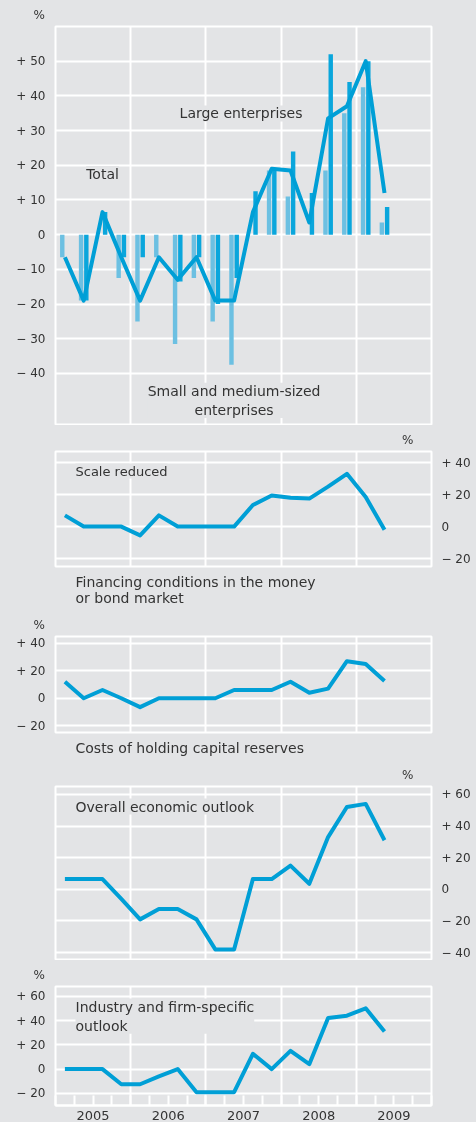 This screenshot has width=476, height=1122. What do you see at coordinates (241, 113) in the screenshot?
I see `annotation: Large enterprises` at bounding box center [241, 113].